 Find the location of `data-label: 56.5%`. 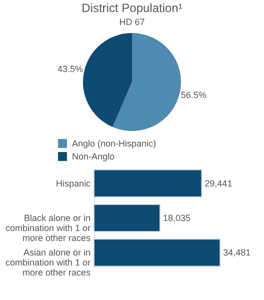

data-label: 56.5% is located at coordinates (193, 95).